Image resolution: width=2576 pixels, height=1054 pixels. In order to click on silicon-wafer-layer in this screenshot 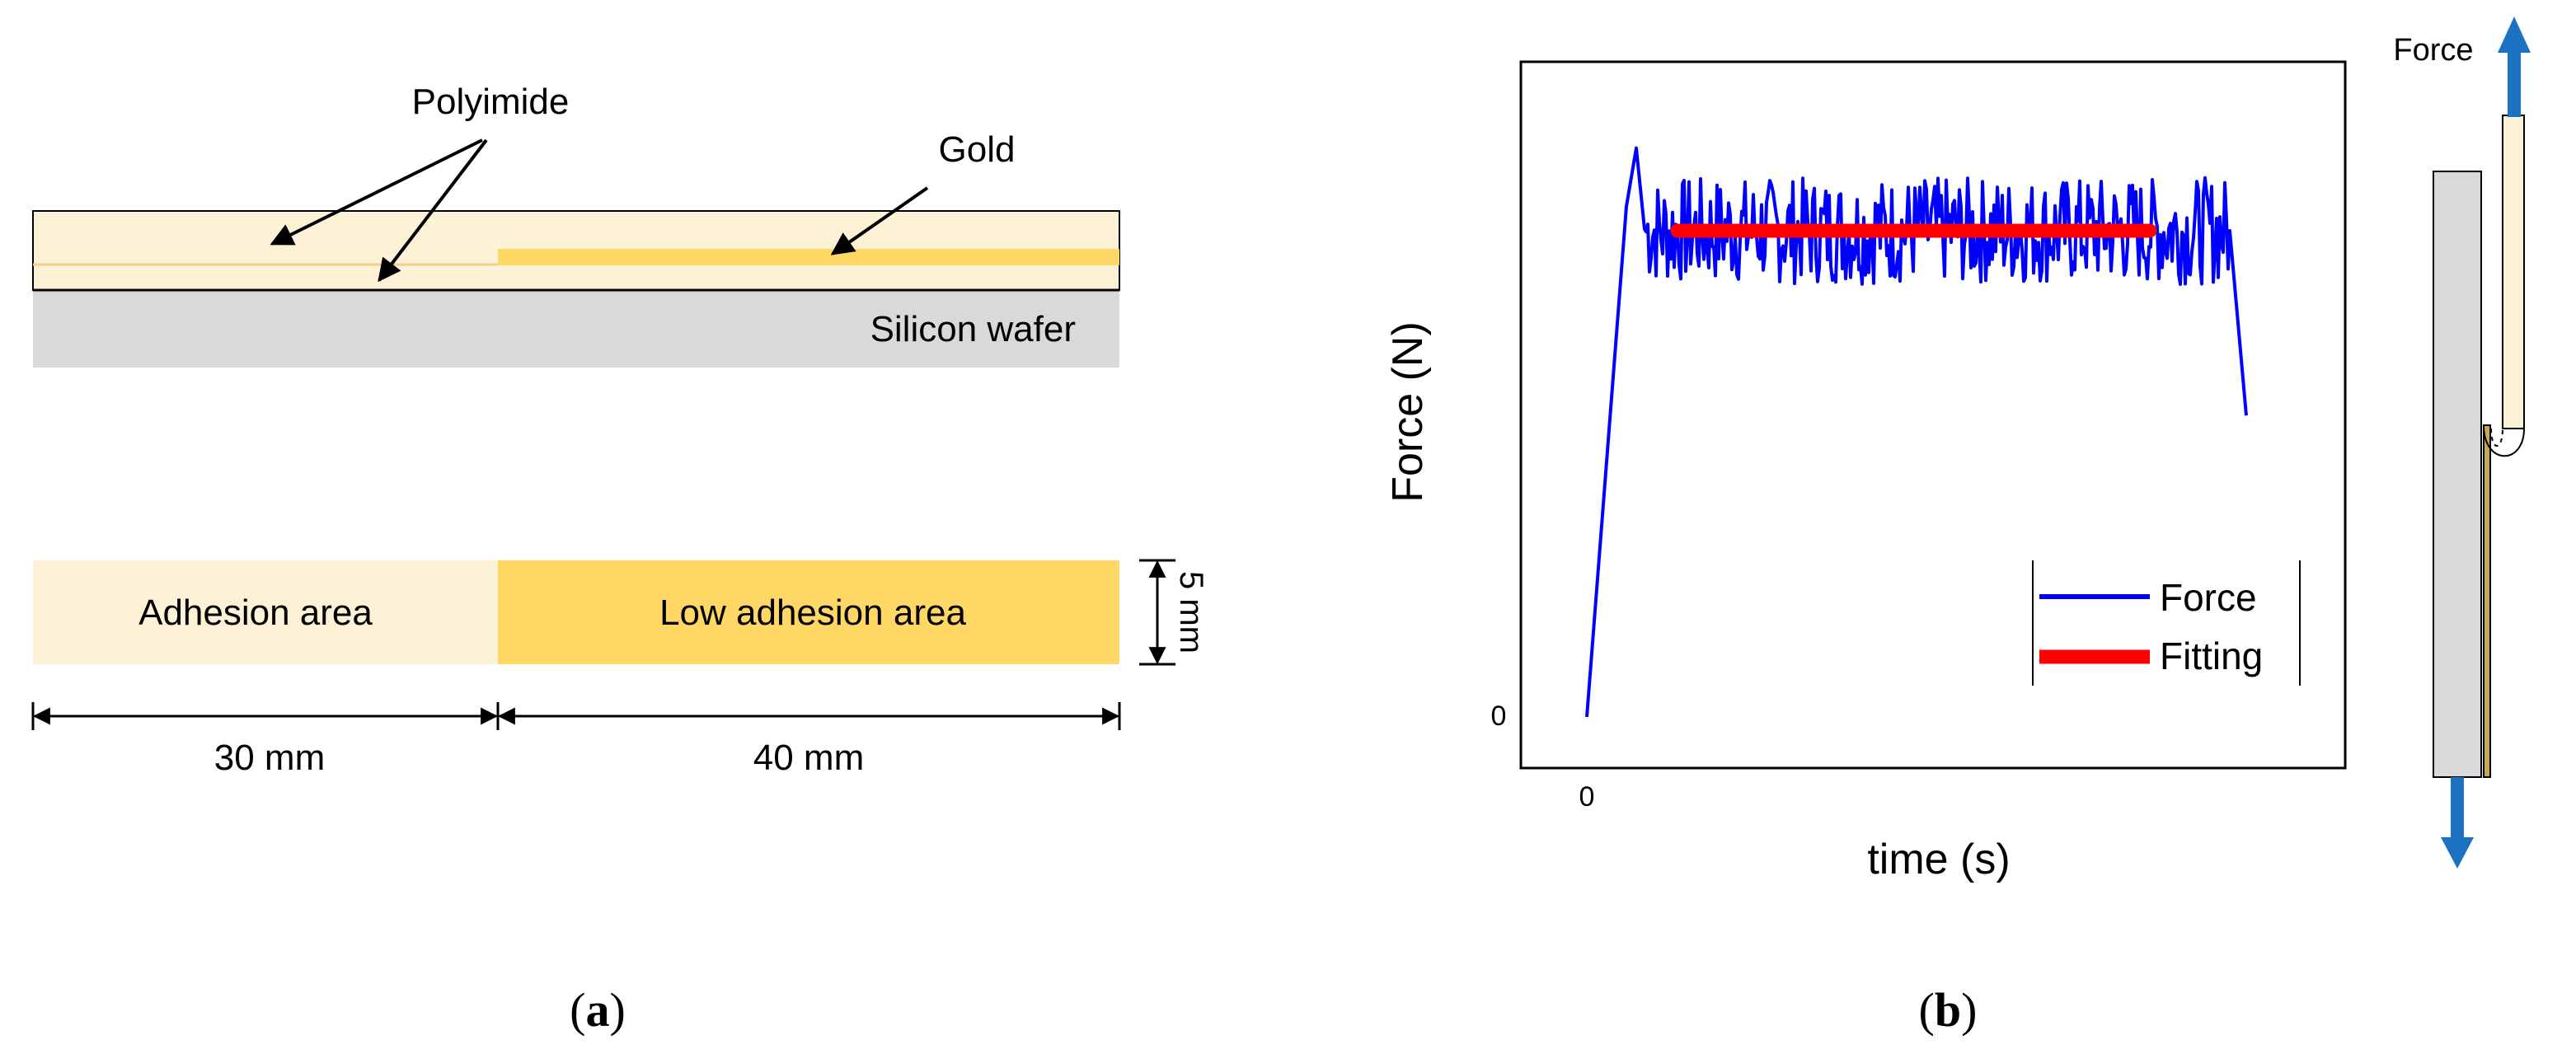, I will do `click(576, 329)`.